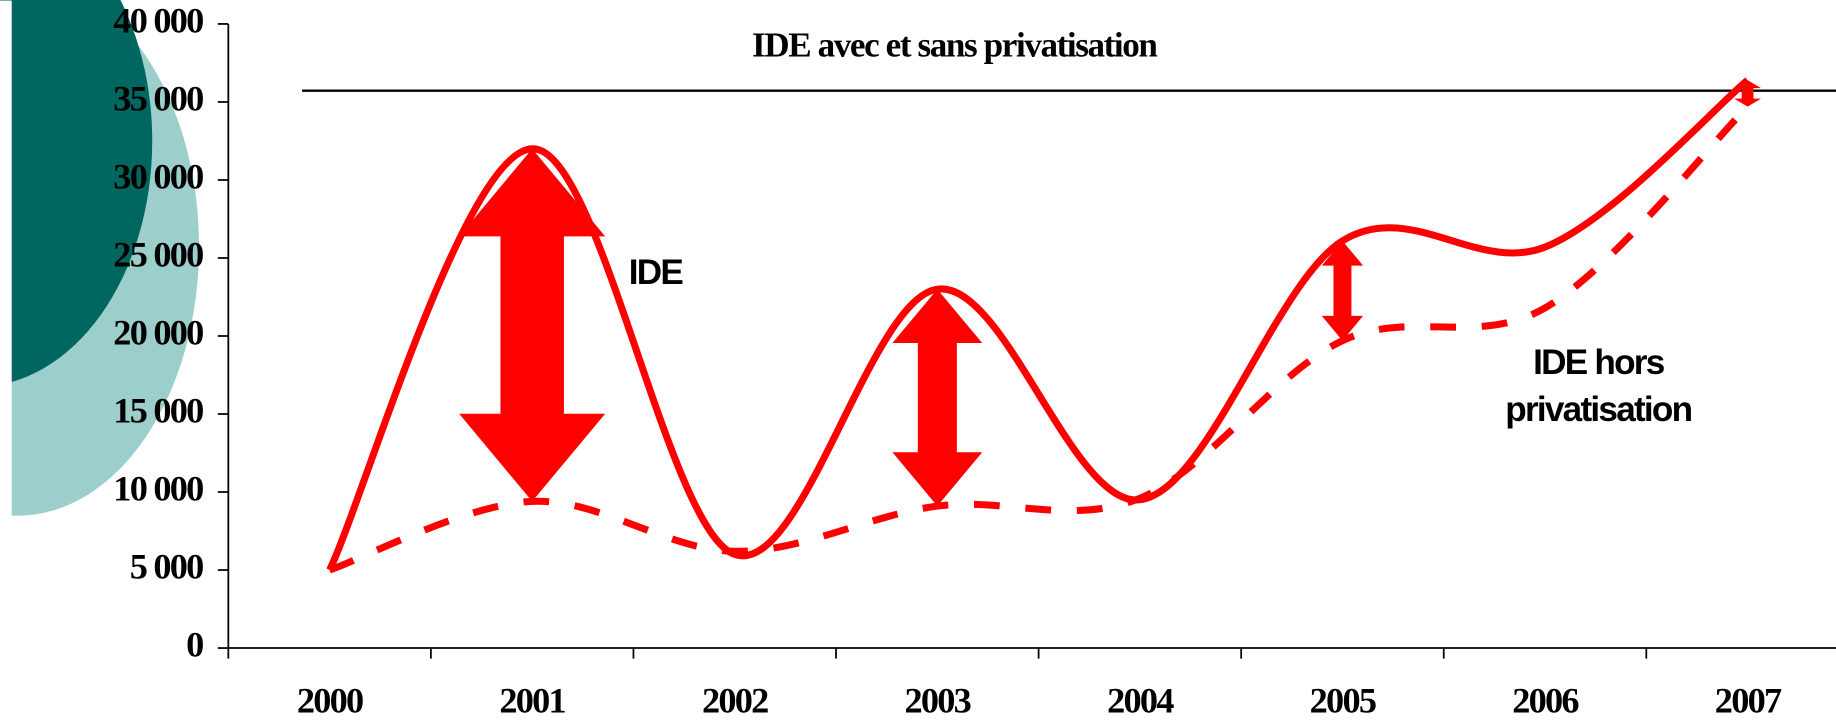  What do you see at coordinates (532, 700) in the screenshot?
I see `x-tick-label: 2001` at bounding box center [532, 700].